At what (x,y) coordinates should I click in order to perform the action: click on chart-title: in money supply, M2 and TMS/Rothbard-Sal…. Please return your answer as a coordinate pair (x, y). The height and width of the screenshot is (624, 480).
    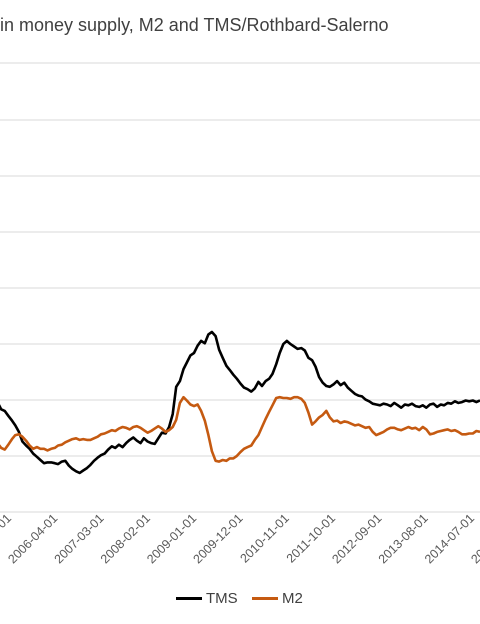
    Looking at the image, I should click on (194, 25).